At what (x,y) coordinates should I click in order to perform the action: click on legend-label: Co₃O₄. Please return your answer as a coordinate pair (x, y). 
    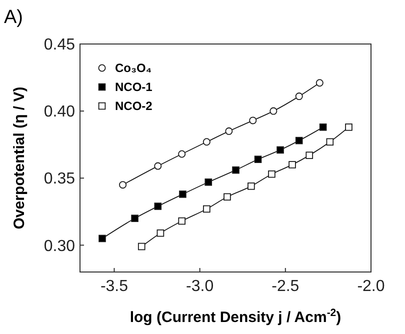
    Looking at the image, I should click on (133, 68).